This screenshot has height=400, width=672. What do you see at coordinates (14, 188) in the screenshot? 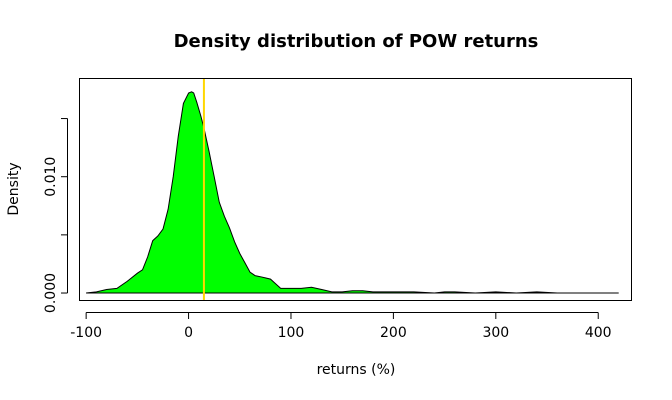
I see `y-axis-label: Density` at bounding box center [14, 188].